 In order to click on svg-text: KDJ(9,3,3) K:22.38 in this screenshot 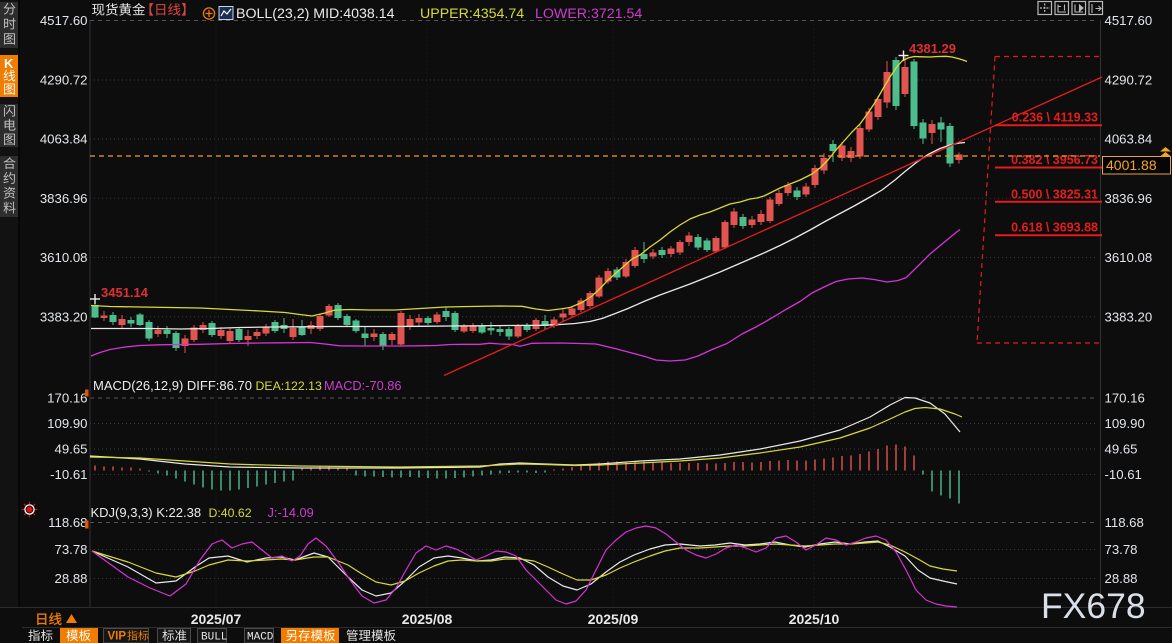, I will do `click(146, 512)`.